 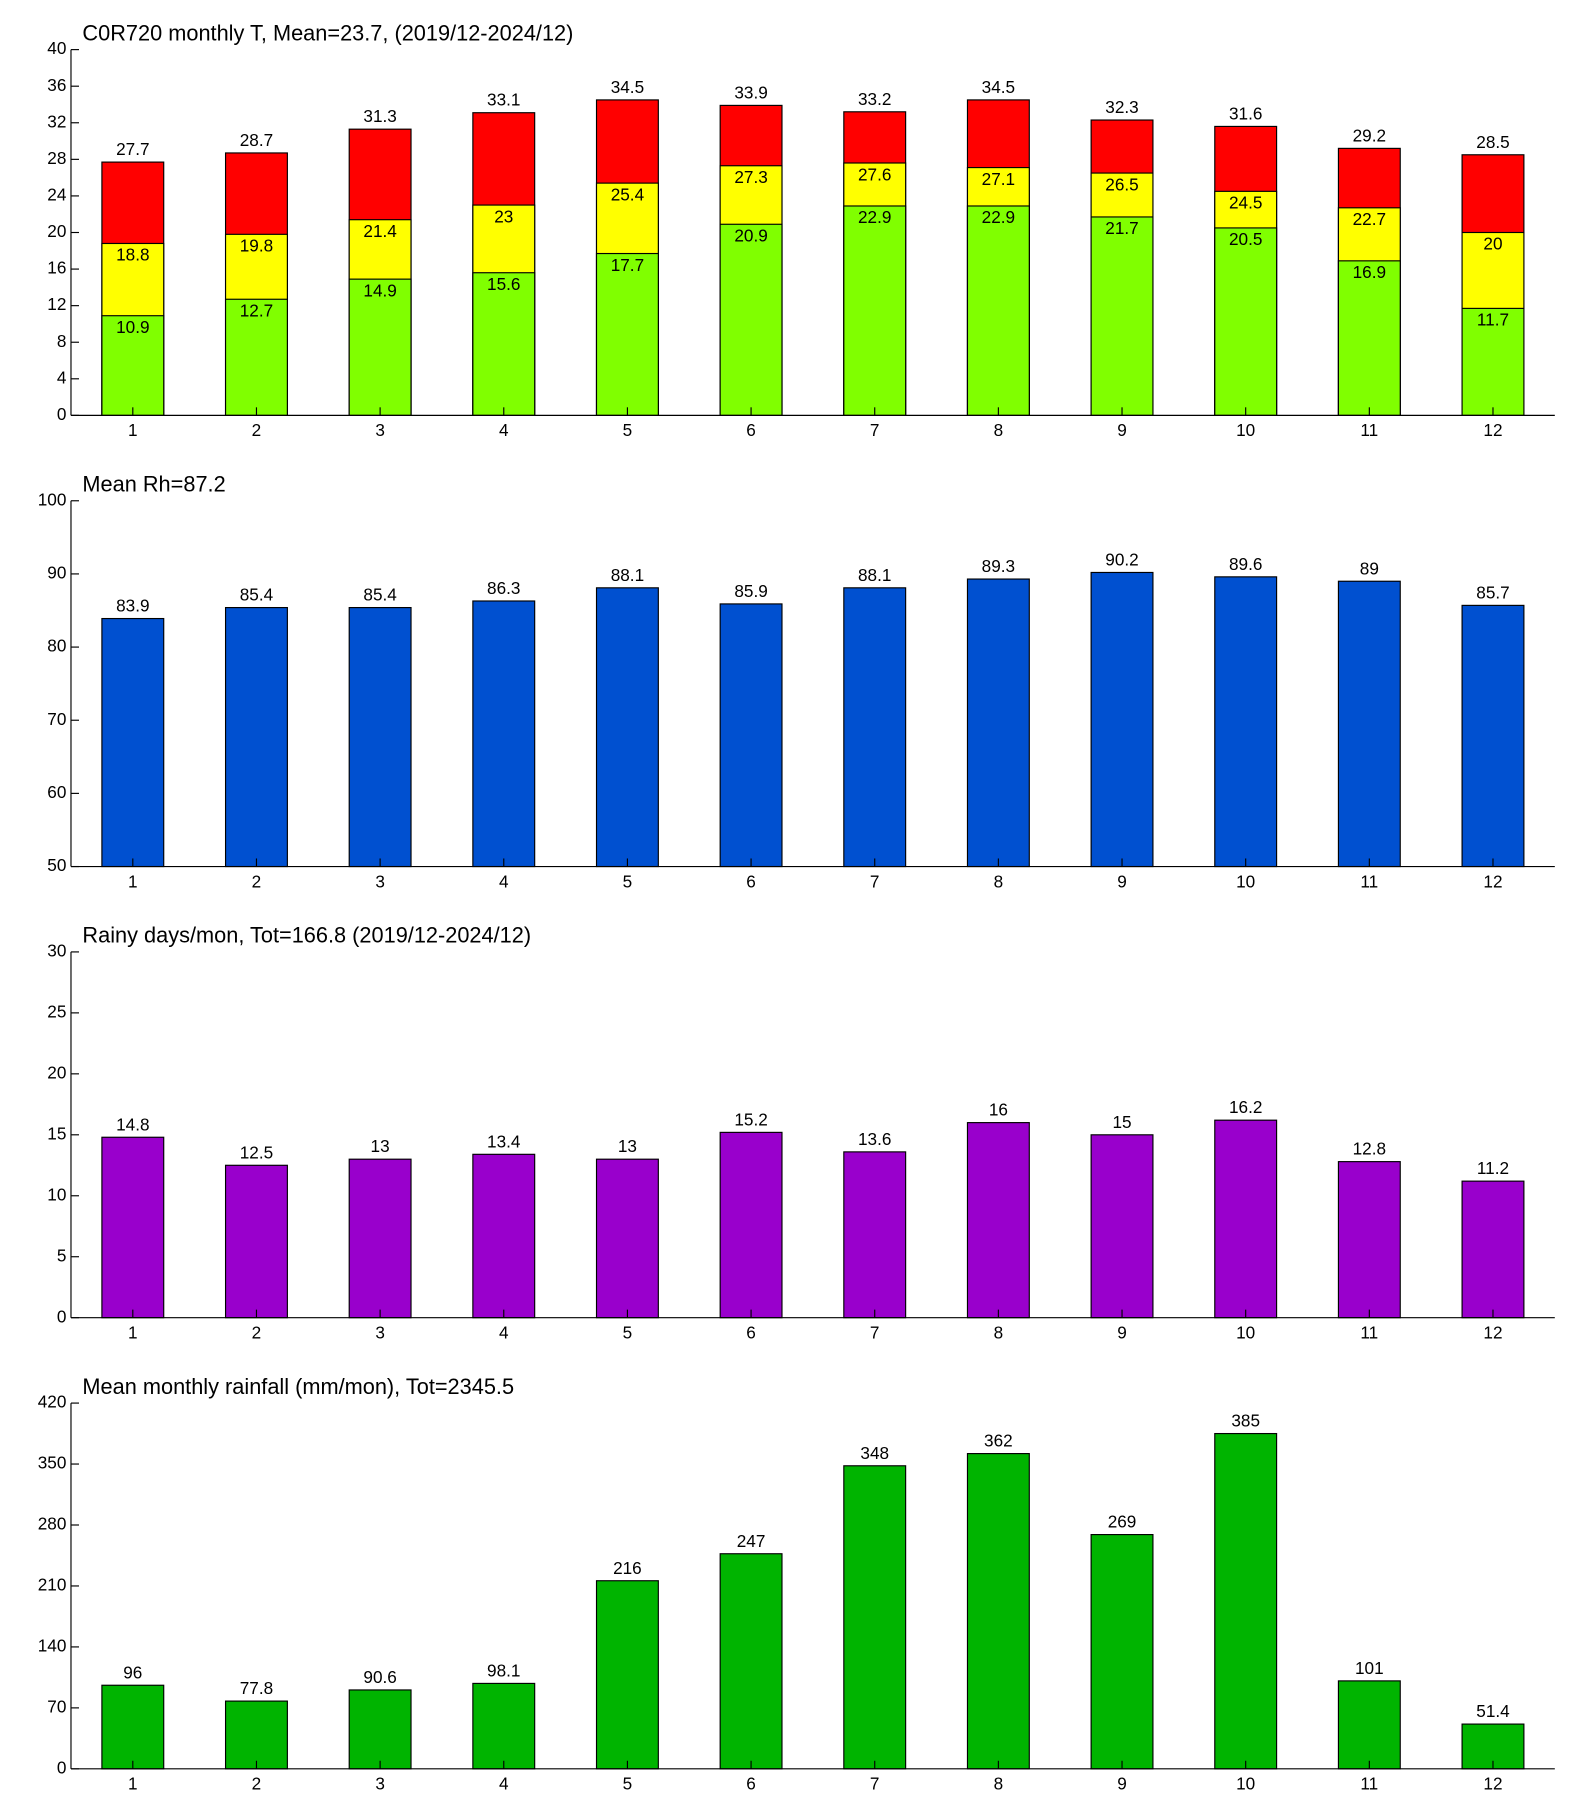 I want to click on value-label: 29.2, so click(x=1369, y=135).